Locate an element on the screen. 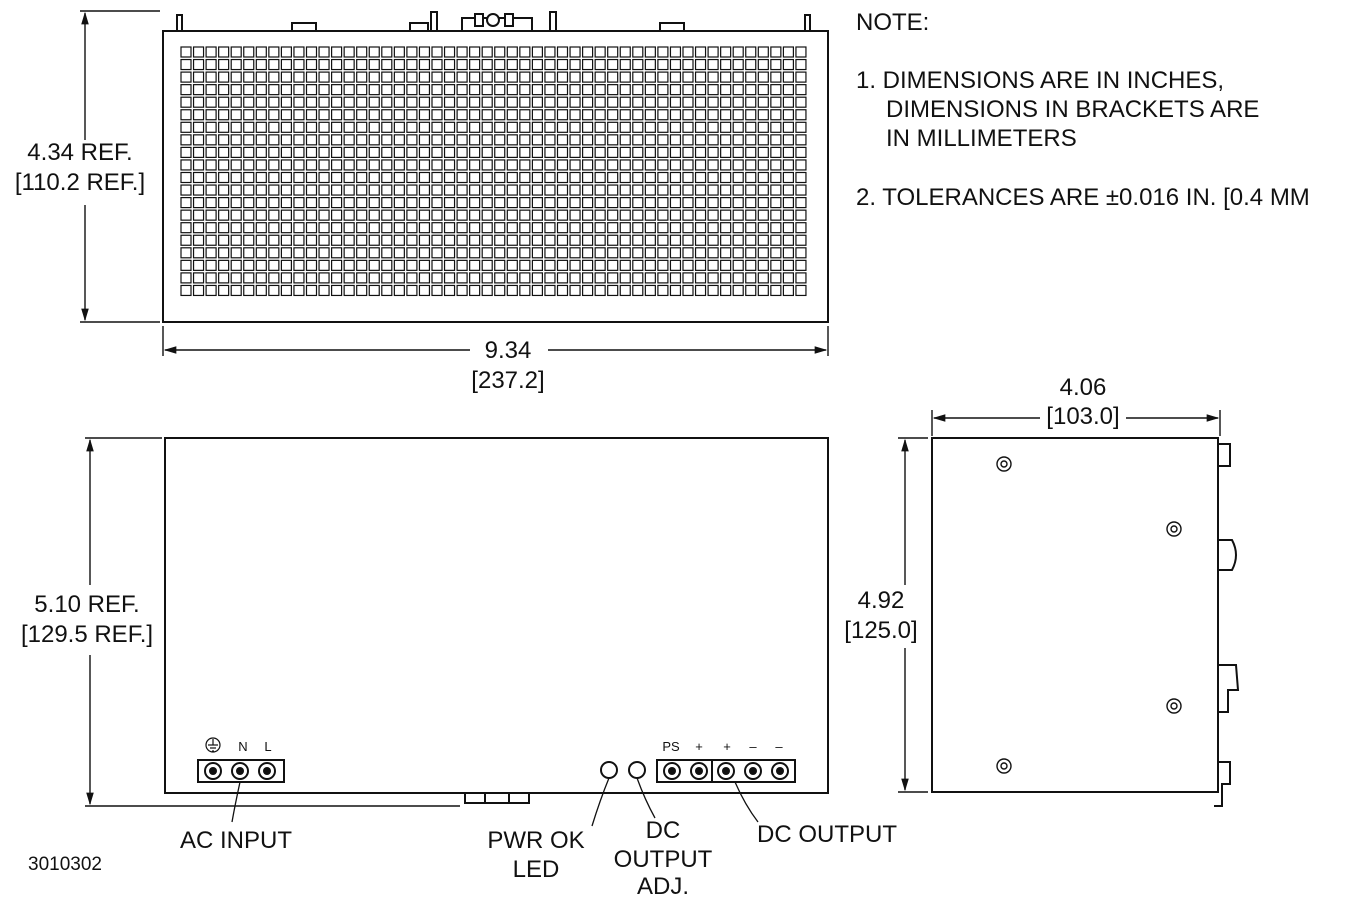 The height and width of the screenshot is (901, 1356). pwr-ok-callout-line-1: PWR OK is located at coordinates (536, 840).